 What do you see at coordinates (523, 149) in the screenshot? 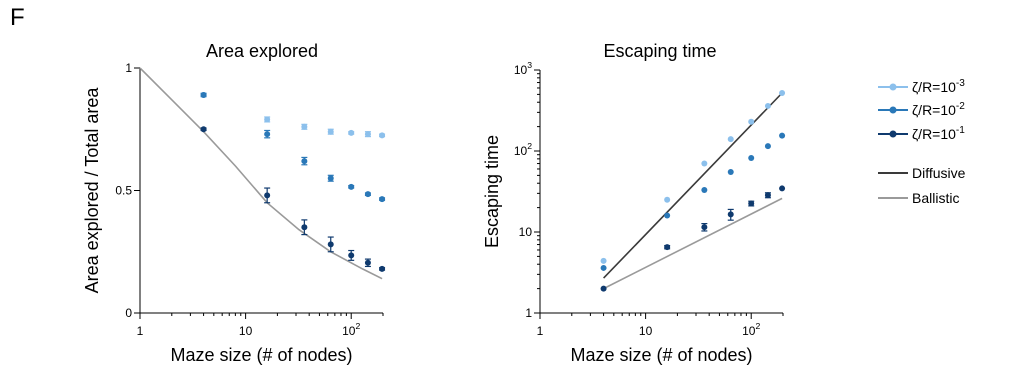
I see `chart2-y-tick-label: 10²` at bounding box center [523, 149].